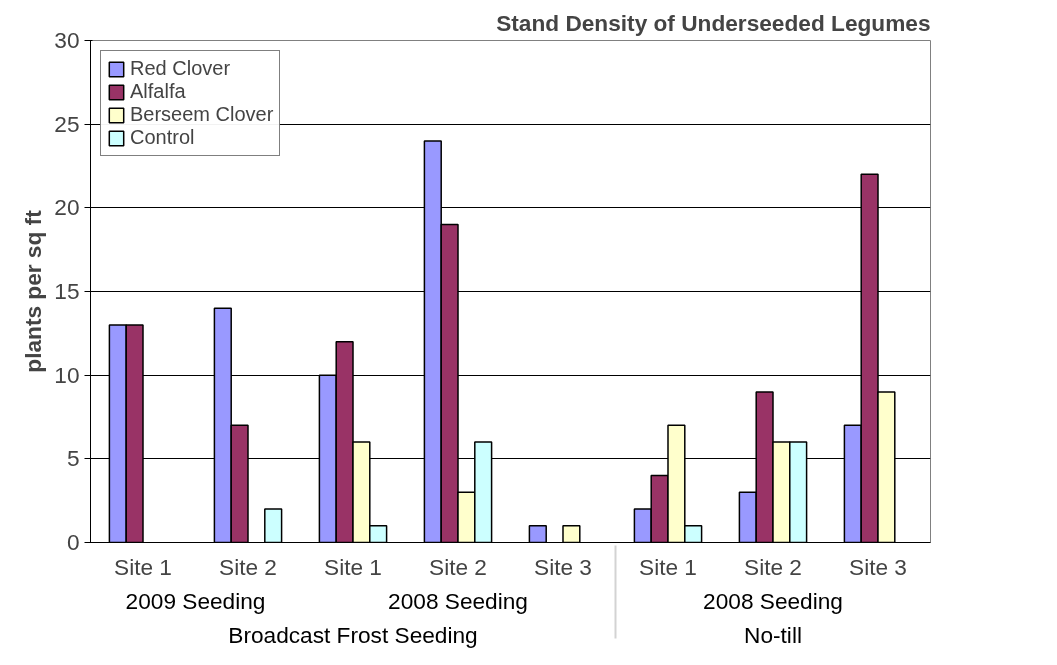 Image resolution: width=1057 pixels, height=665 pixels. What do you see at coordinates (773, 634) in the screenshot?
I see `text: No-till` at bounding box center [773, 634].